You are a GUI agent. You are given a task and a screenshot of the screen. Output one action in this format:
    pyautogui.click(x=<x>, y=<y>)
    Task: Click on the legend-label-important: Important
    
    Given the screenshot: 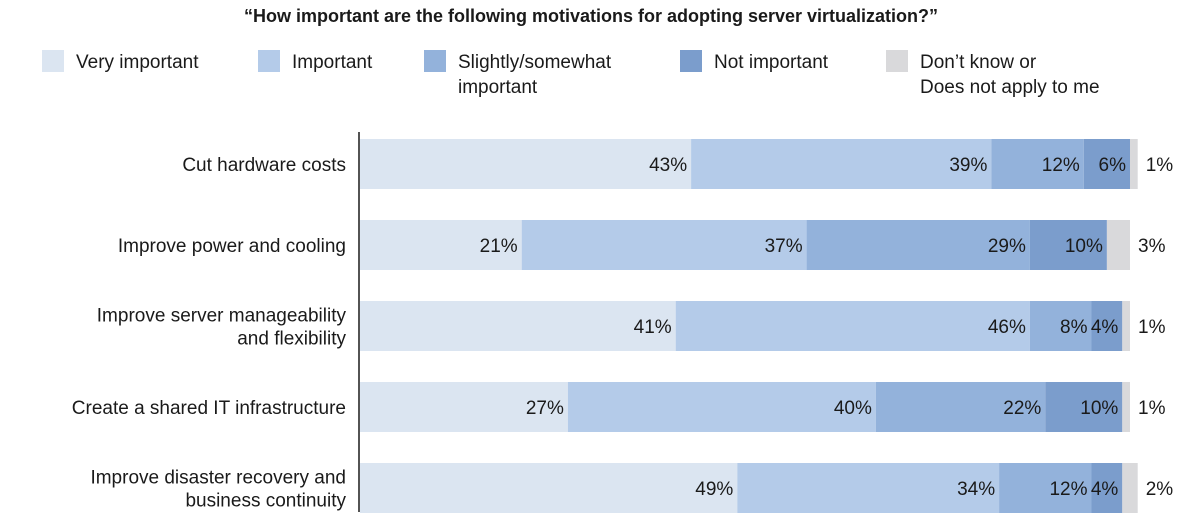 What is the action you would take?
    pyautogui.click(x=332, y=62)
    